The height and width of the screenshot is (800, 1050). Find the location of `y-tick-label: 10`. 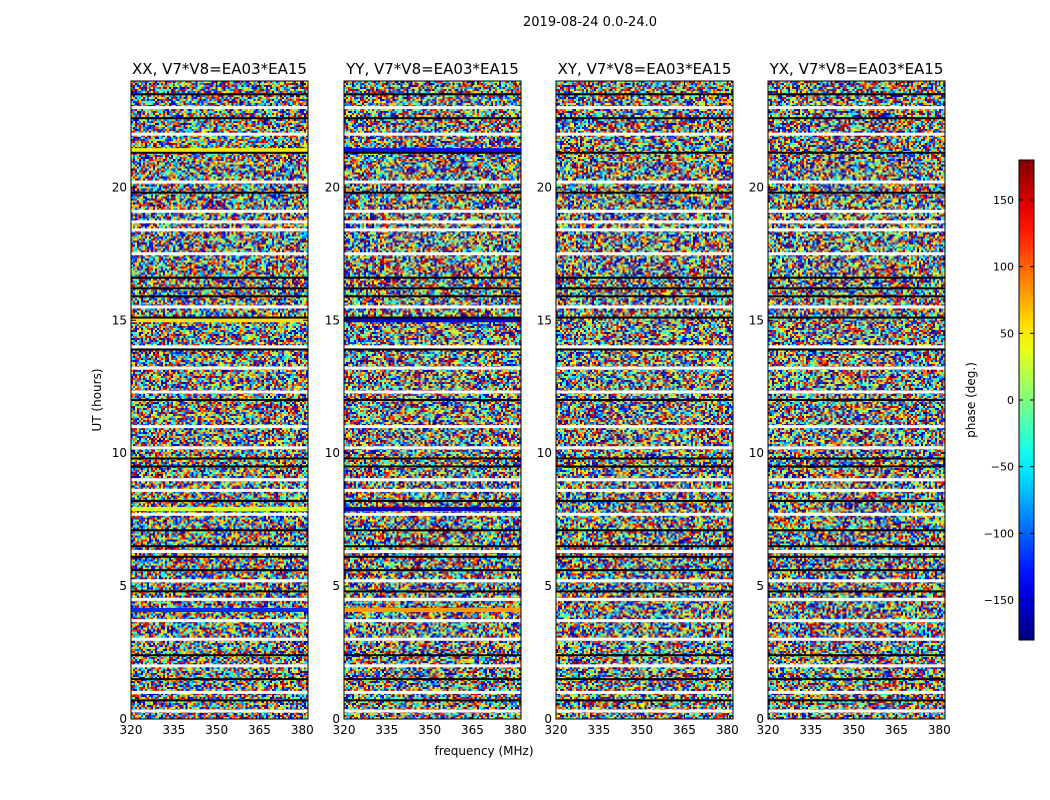

y-tick-label: 10 is located at coordinates (332, 453).